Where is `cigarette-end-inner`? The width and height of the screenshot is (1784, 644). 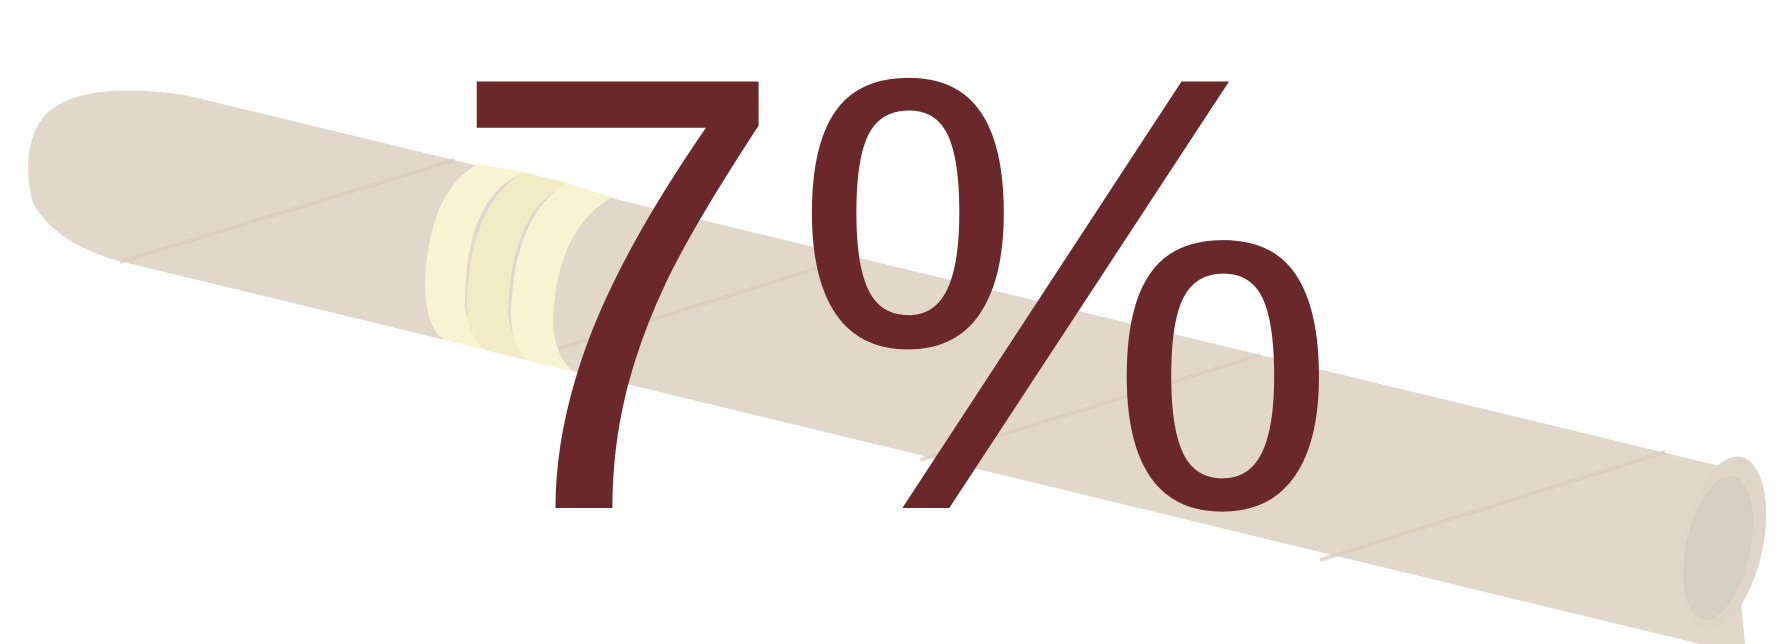
cigarette-end-inner is located at coordinates (1718, 548).